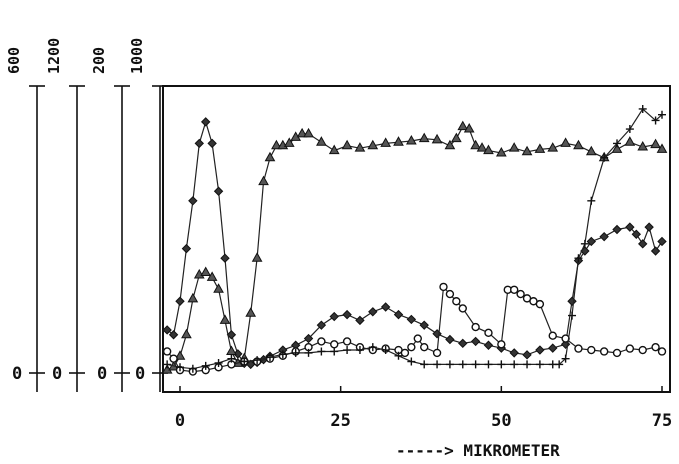 The height and width of the screenshot is (464, 679). Describe the element at coordinates (662, 421) in the screenshot. I see `x-tick-label-75: 75` at that location.